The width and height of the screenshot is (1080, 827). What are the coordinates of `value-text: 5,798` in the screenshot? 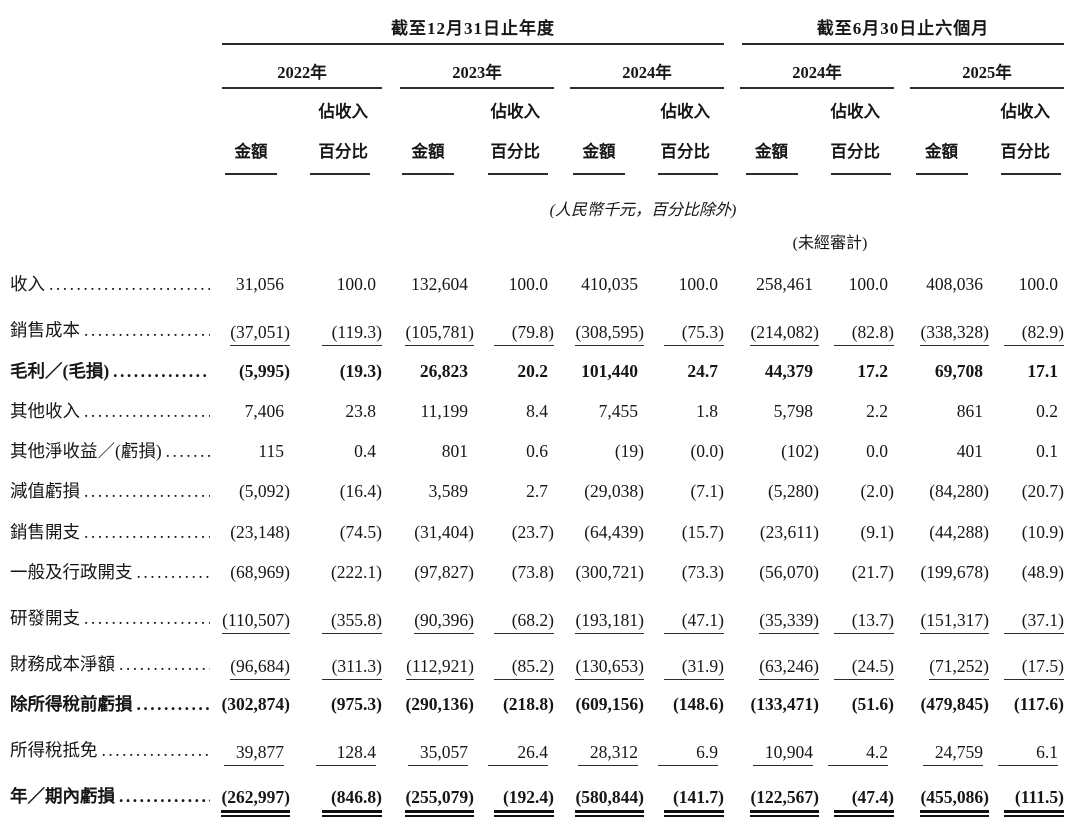 It's located at (793, 410).